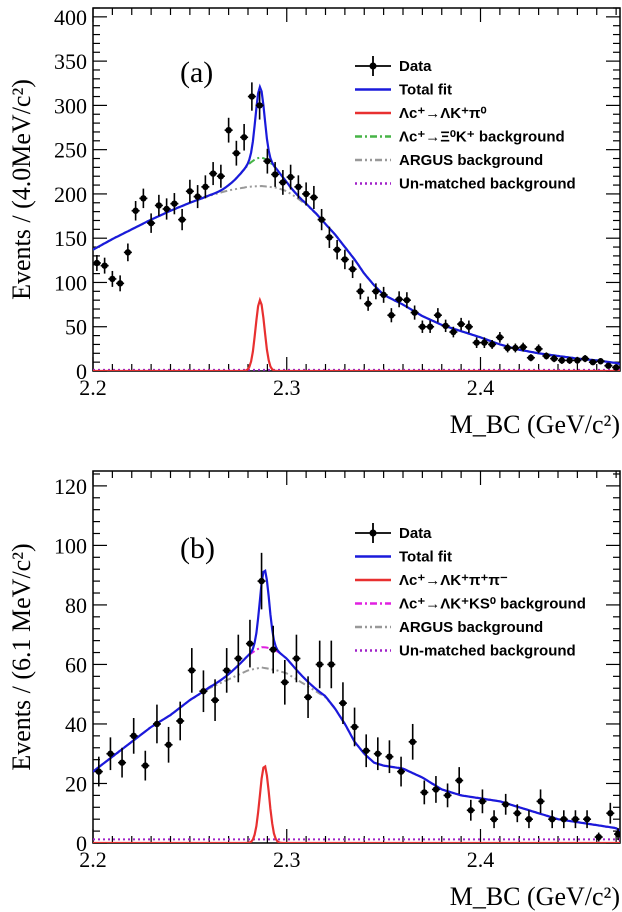 This screenshot has height=912, width=622. Describe the element at coordinates (81, 371) in the screenshot. I see `y-tick-label: 0` at that location.